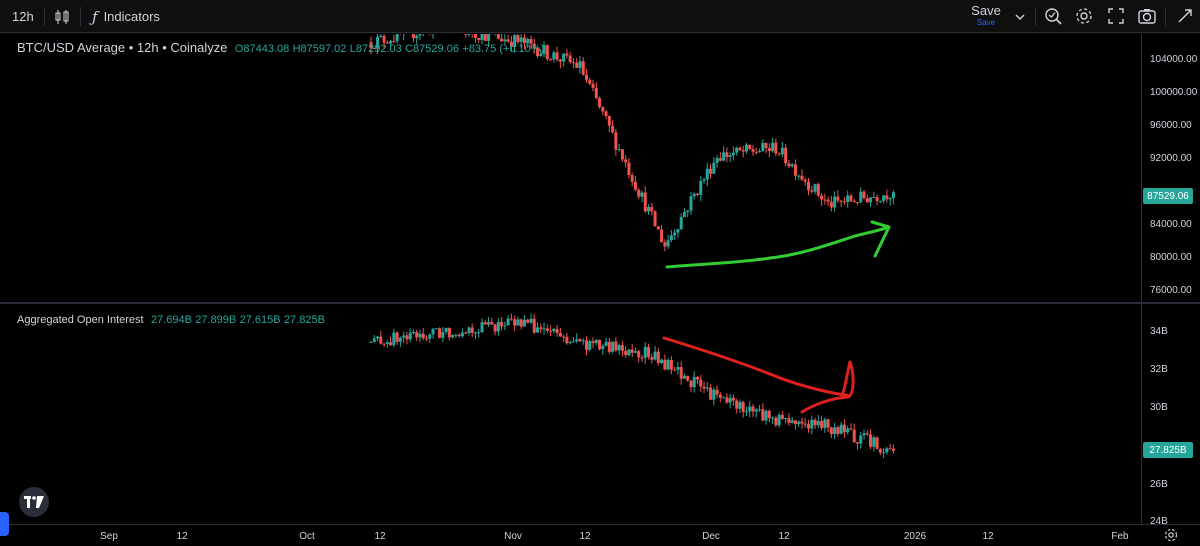 The image size is (1200, 546). What do you see at coordinates (1084, 16) in the screenshot?
I see `gear-icon` at bounding box center [1084, 16].